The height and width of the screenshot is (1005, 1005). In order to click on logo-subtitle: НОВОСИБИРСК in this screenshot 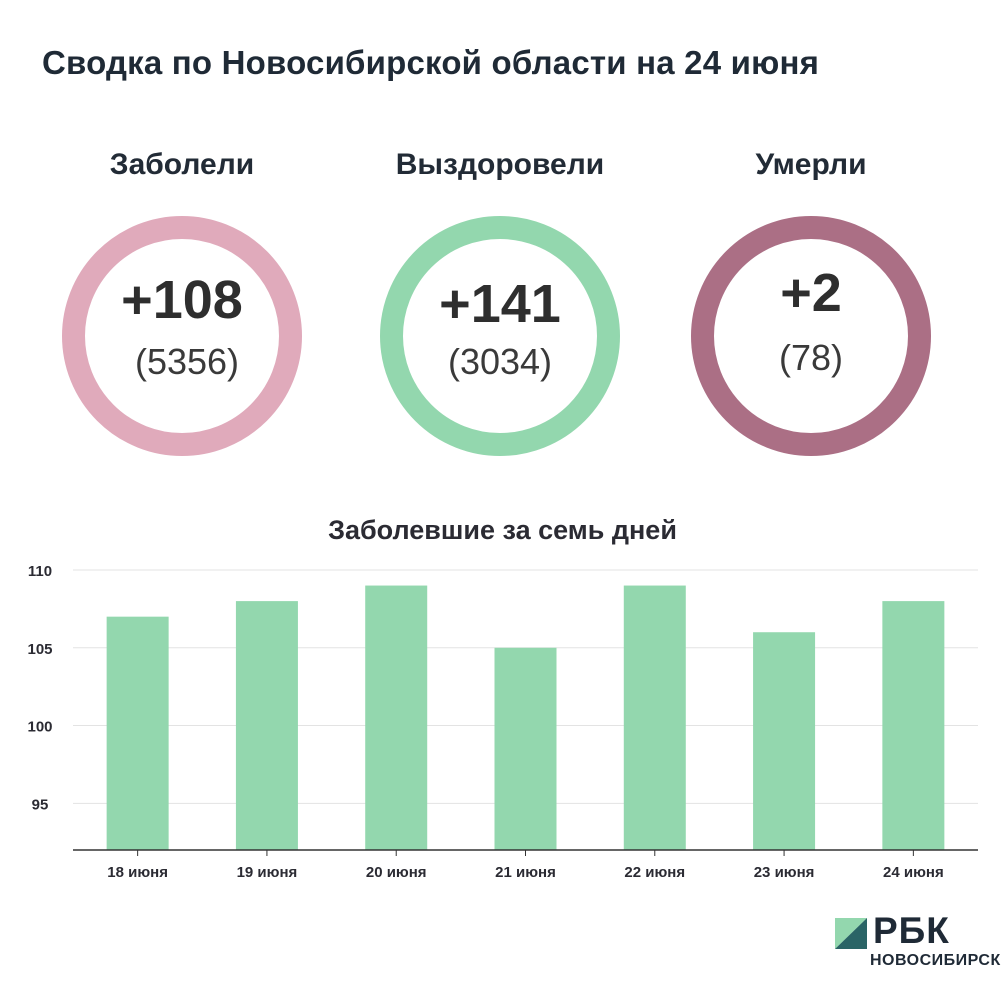, I will do `click(935, 960)`.